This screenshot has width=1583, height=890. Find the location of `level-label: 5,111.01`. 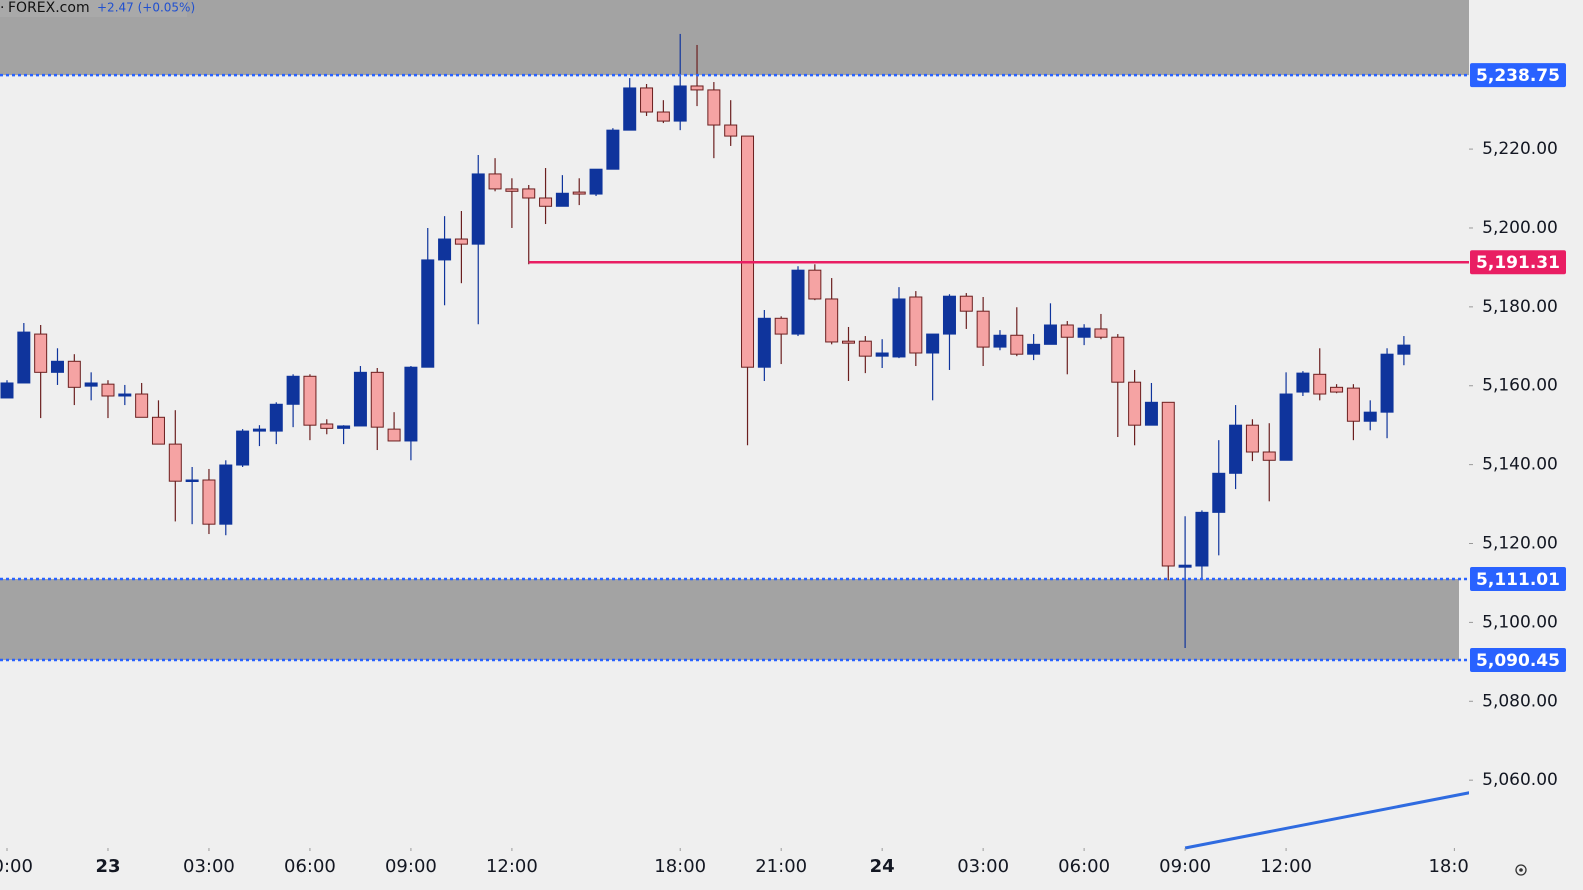

level-label: 5,111.01 is located at coordinates (1518, 580).